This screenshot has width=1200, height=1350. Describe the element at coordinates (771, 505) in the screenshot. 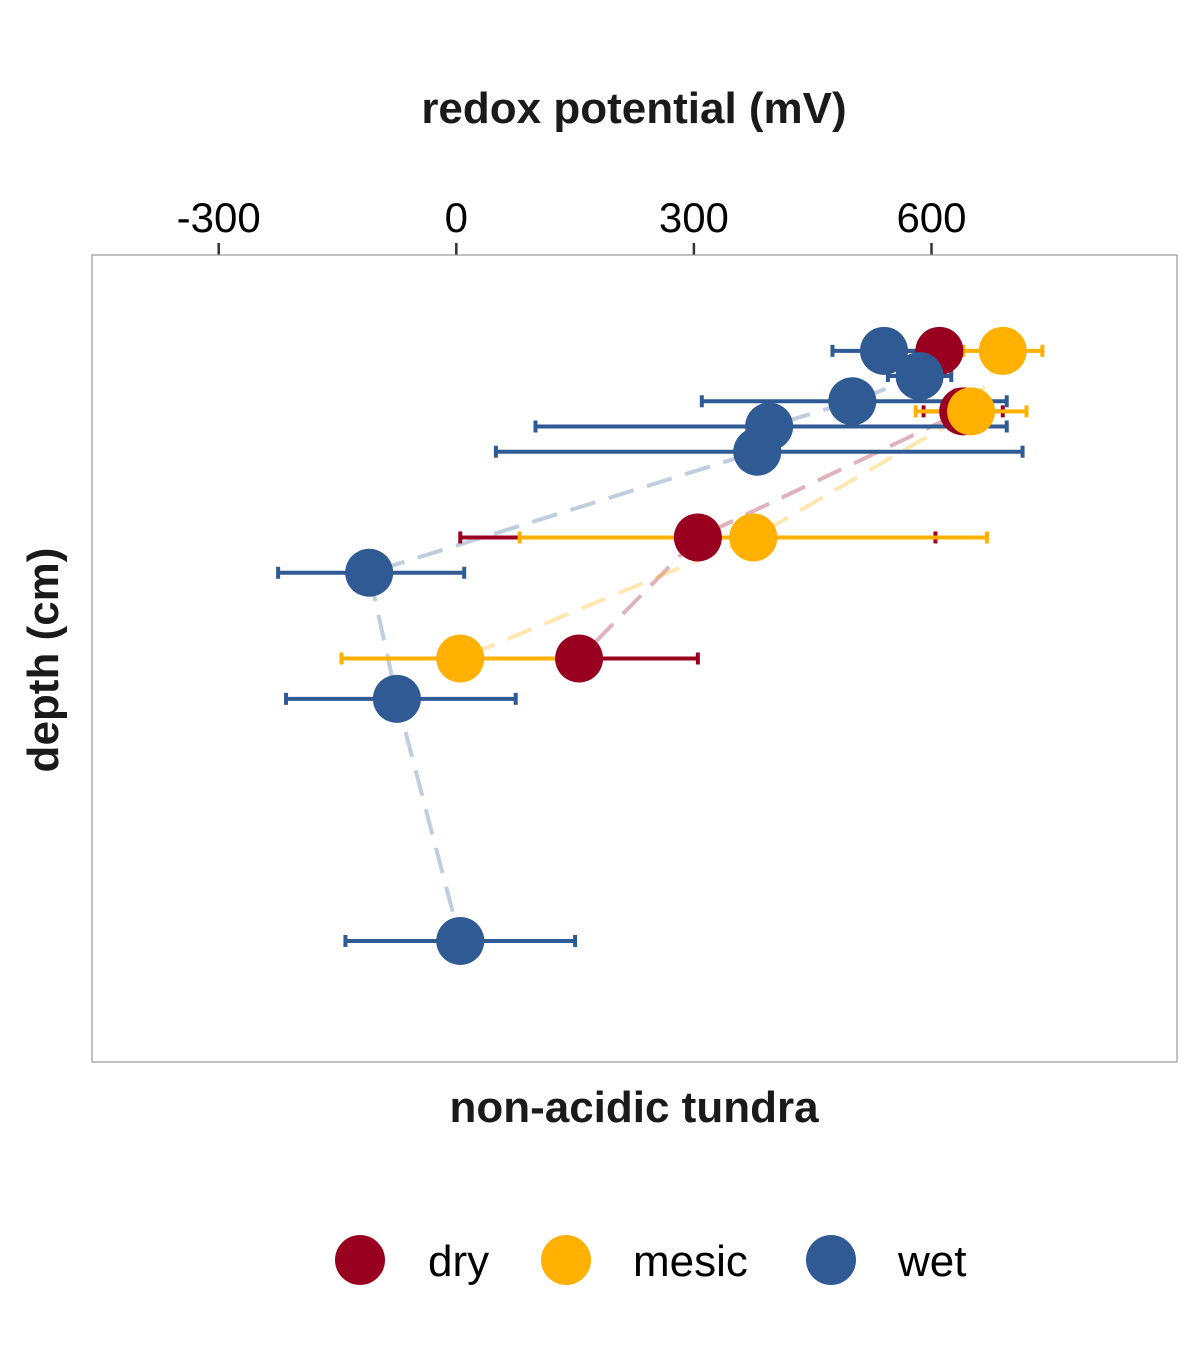

I see `connector-line-dry` at that location.